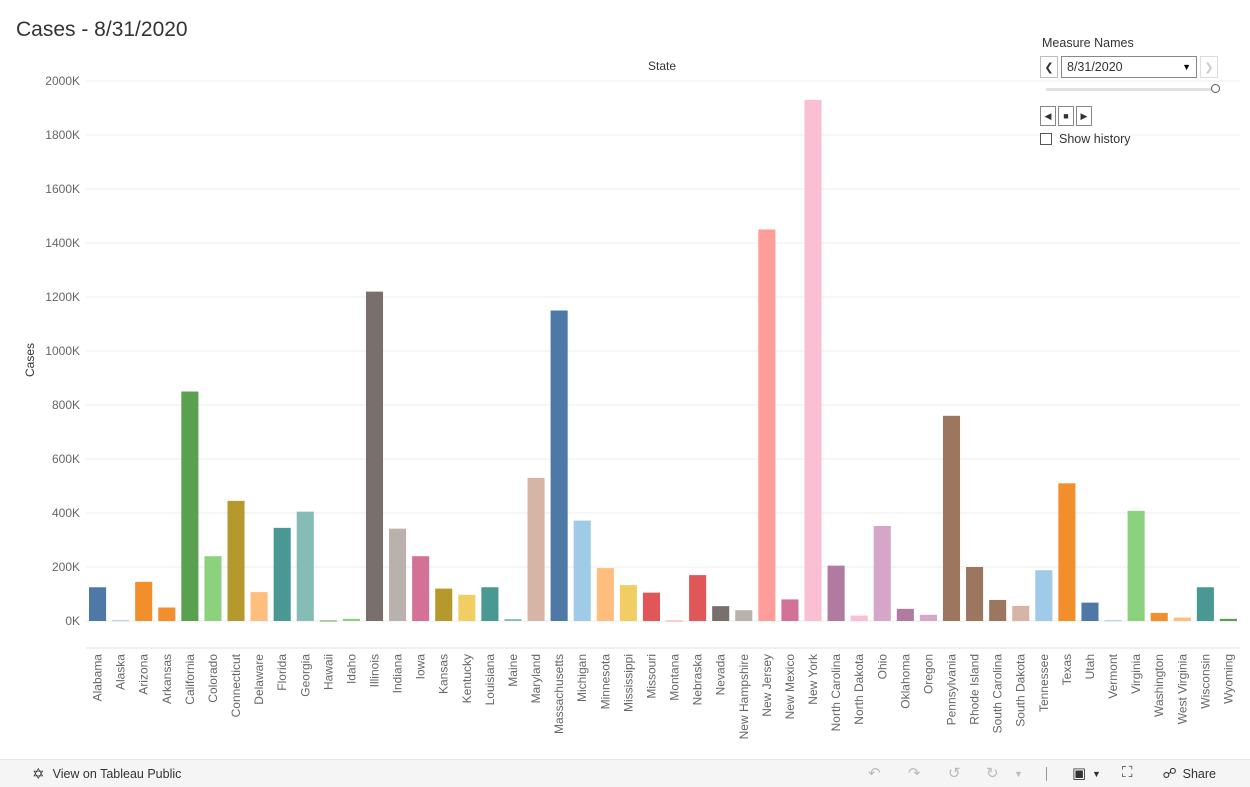 The height and width of the screenshot is (787, 1250). I want to click on bar-california, so click(190, 506).